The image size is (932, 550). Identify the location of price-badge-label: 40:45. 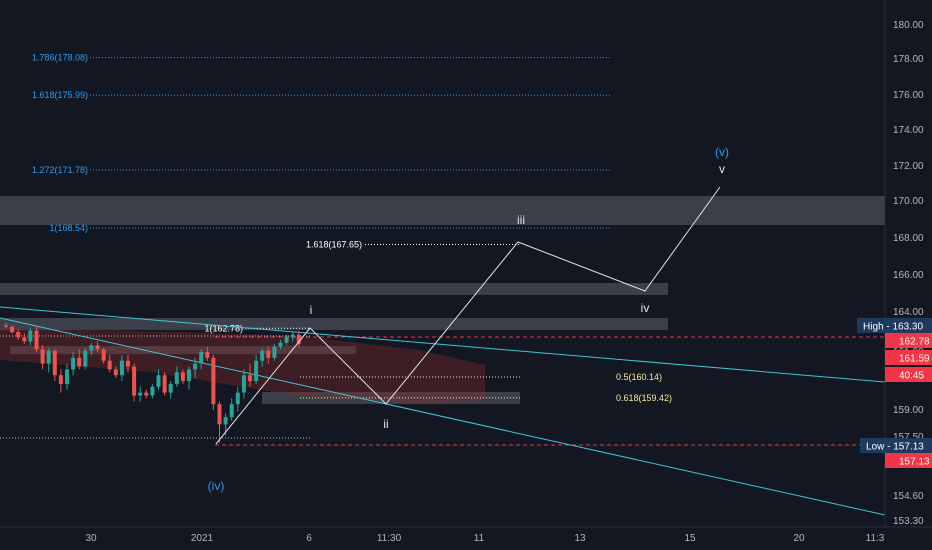
(911, 376).